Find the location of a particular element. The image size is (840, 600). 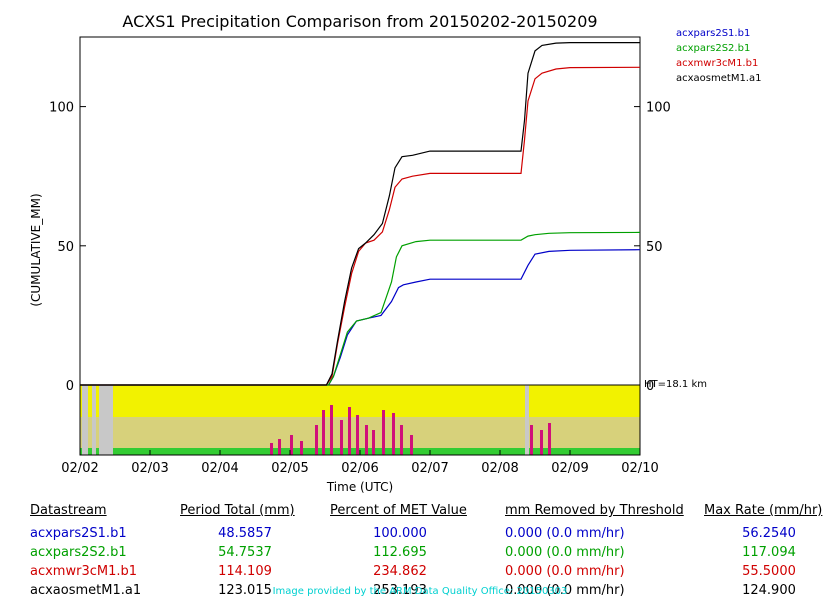

y-tick-label: 0 is located at coordinates (70, 386).